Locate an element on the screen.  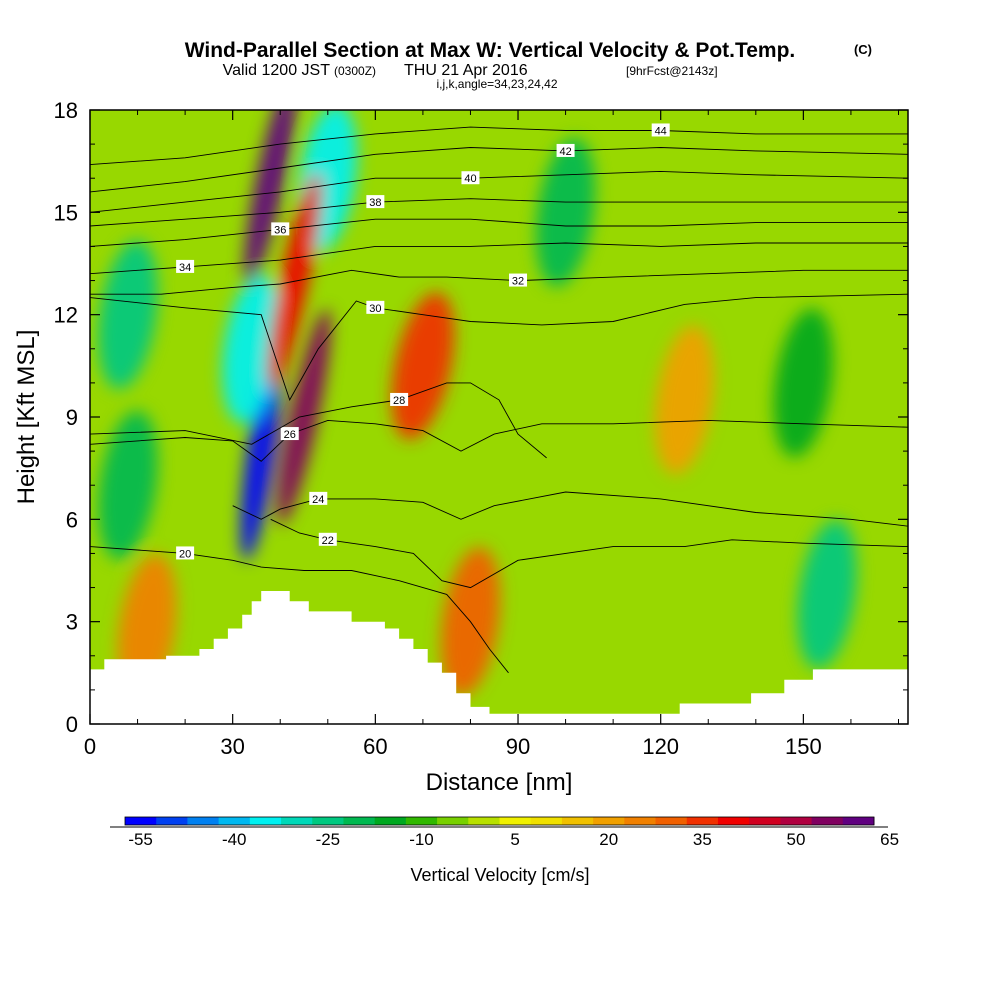
theta-contour-label: 30 is located at coordinates (375, 307).